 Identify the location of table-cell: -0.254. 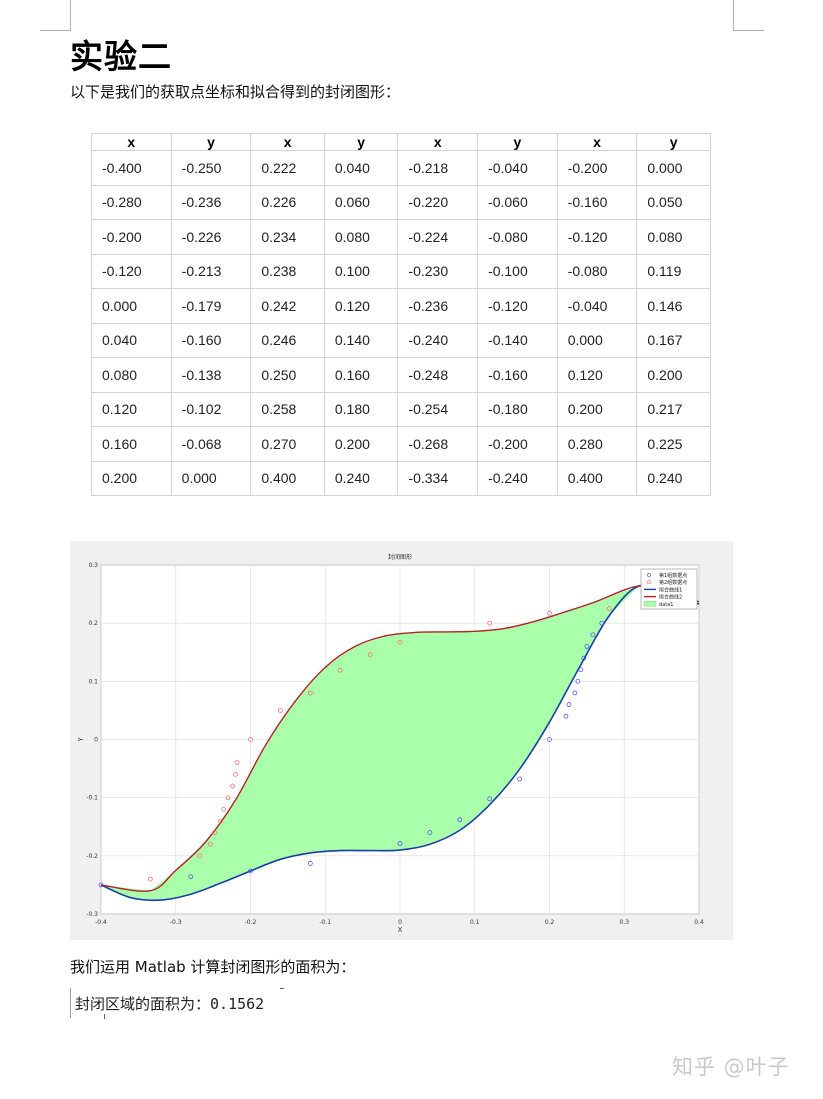
(438, 409).